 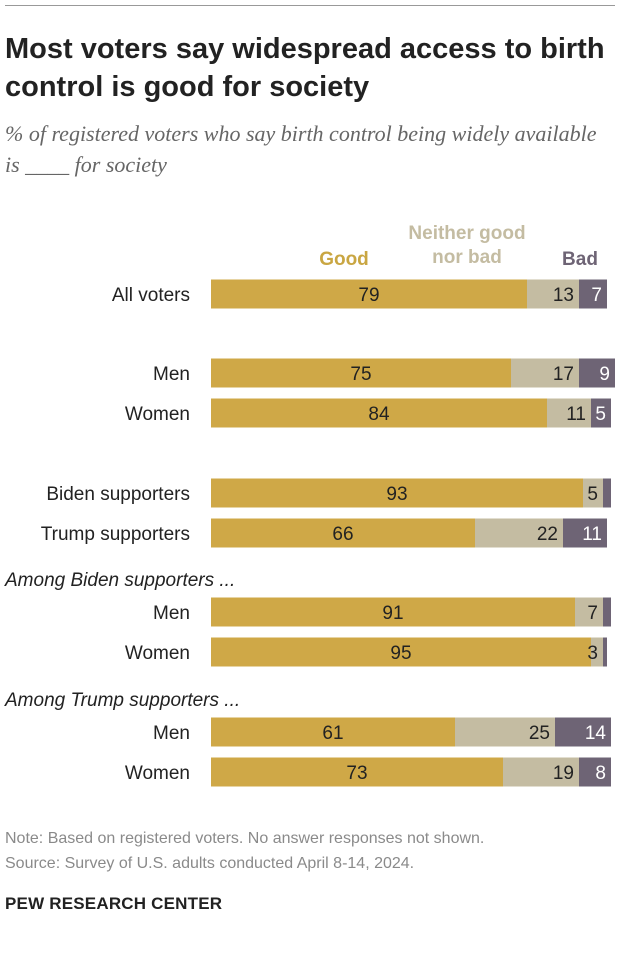 I want to click on legend-neither-line2: nor bad, so click(x=467, y=257).